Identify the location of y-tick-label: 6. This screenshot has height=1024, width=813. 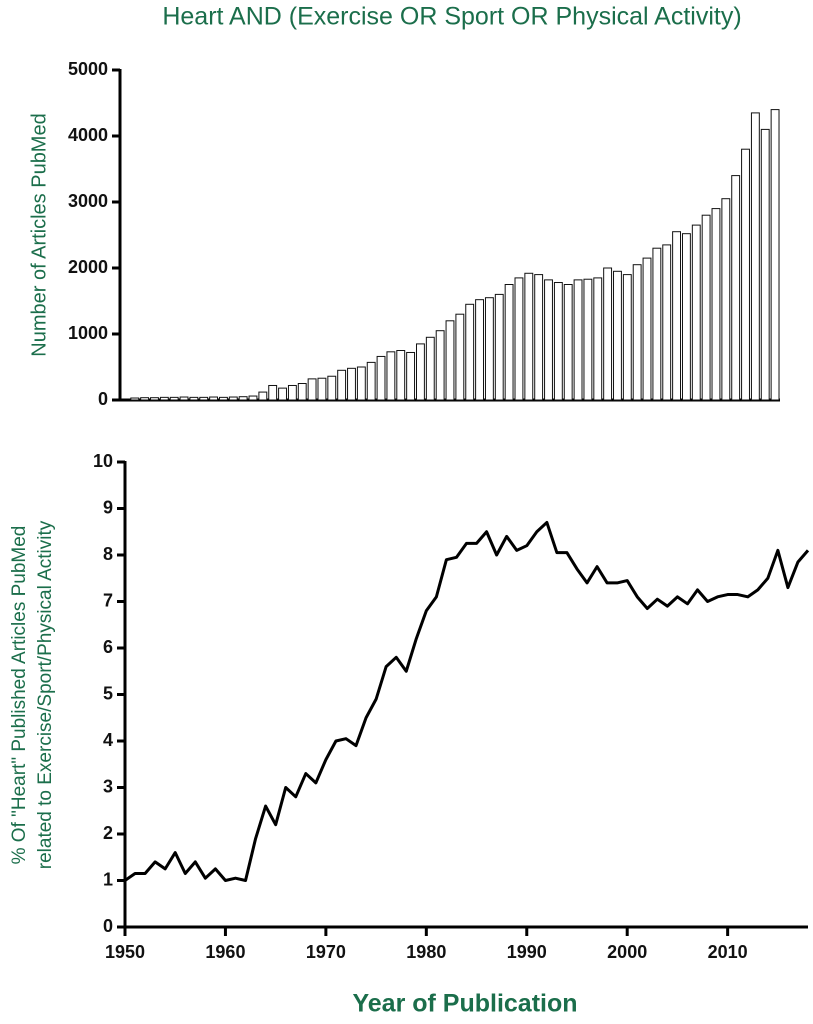
(108, 647).